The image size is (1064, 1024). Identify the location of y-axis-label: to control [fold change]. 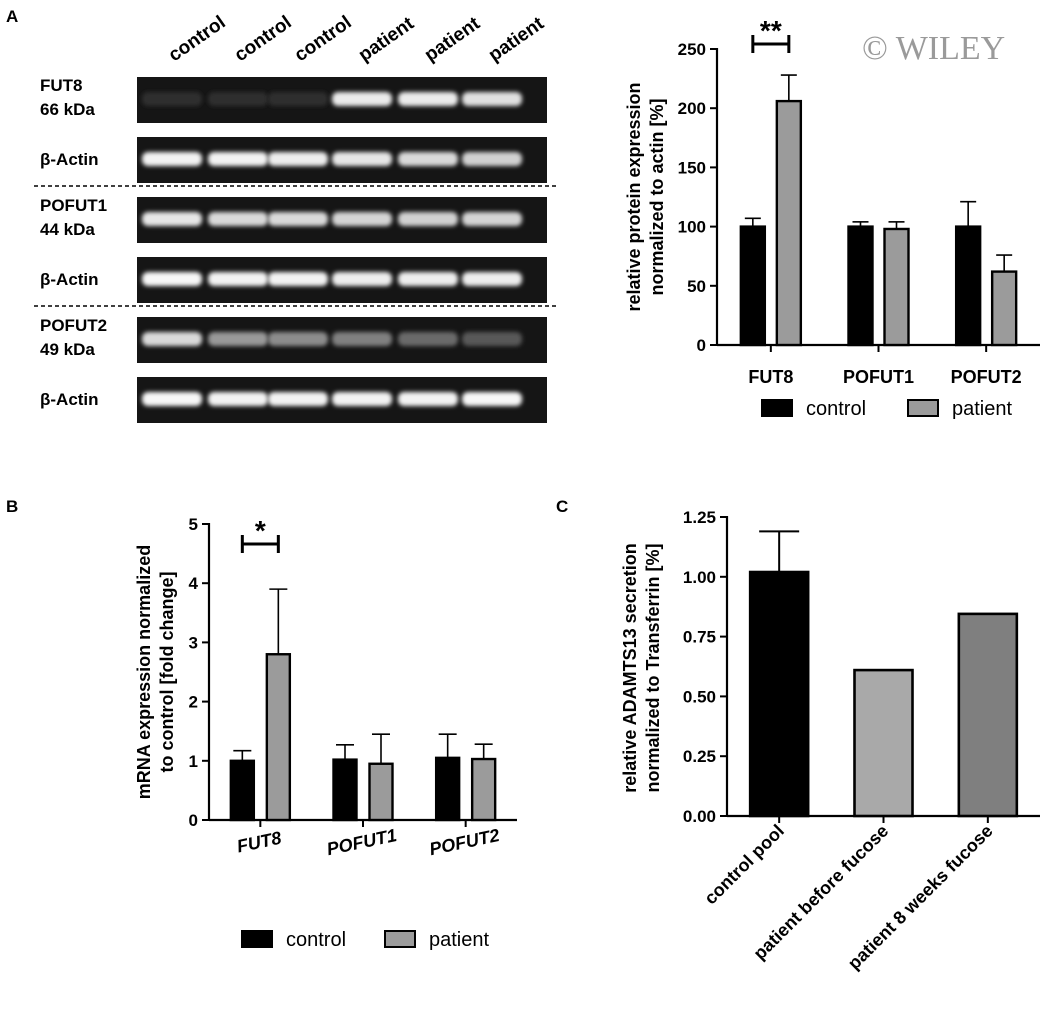
(167, 672).